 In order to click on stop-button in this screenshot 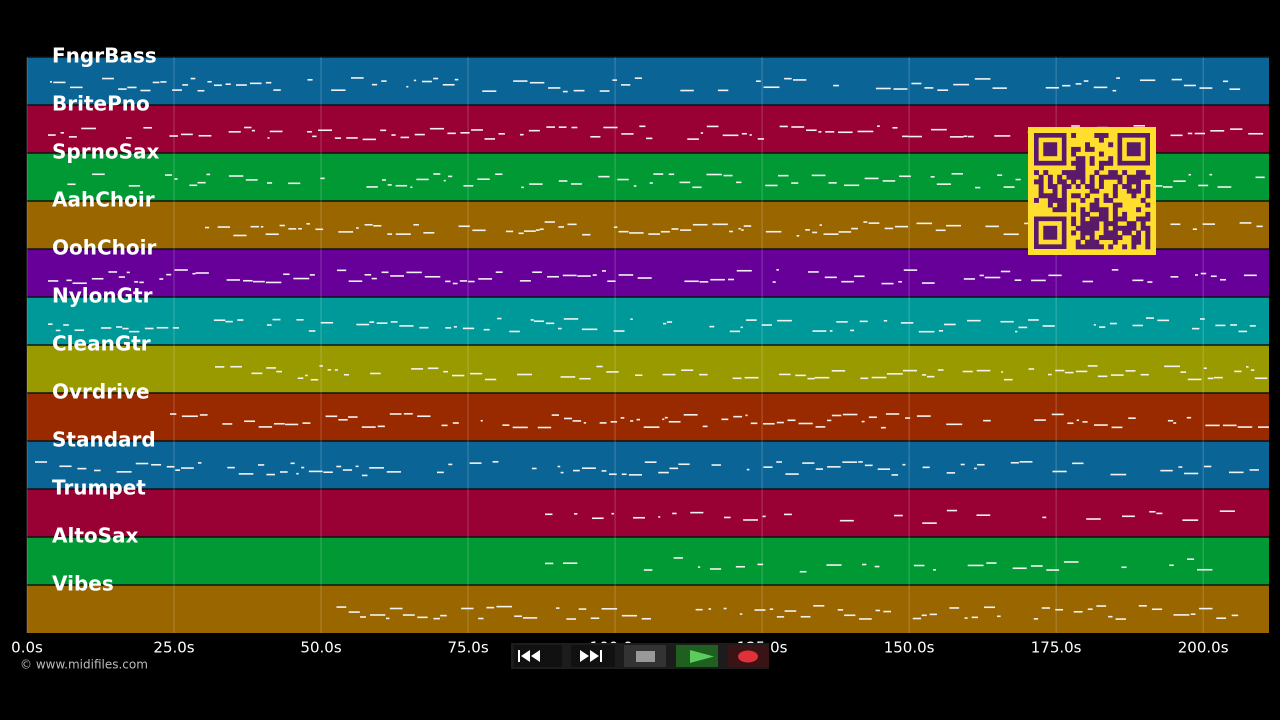, I will do `click(645, 656)`.